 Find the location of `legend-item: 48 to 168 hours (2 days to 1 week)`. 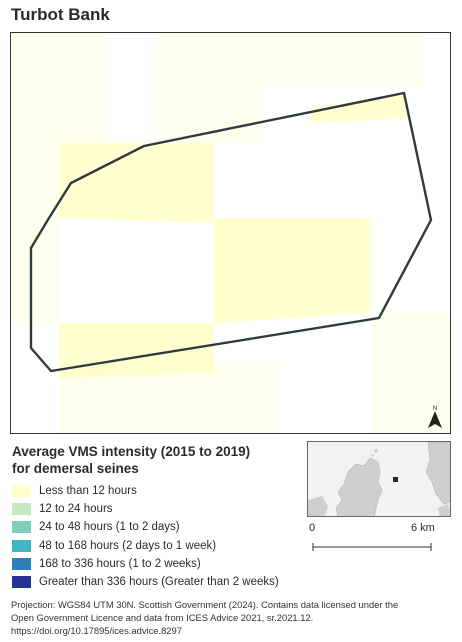

legend-item: 48 to 168 hours (2 days to 1 week) is located at coordinates (114, 546).